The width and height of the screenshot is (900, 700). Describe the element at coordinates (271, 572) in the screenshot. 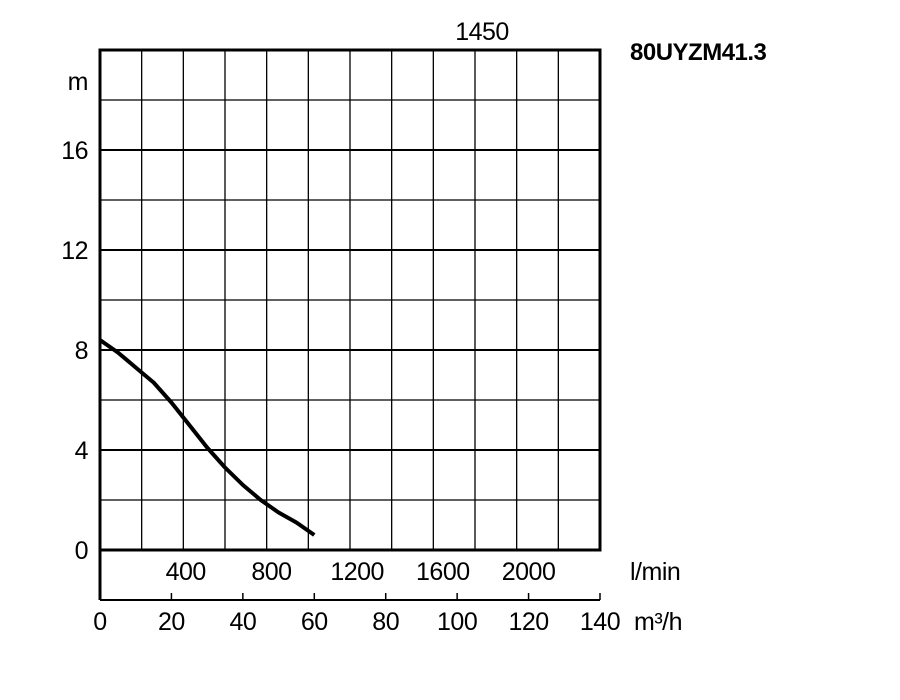

I see `lmin-tick-label: 800` at that location.